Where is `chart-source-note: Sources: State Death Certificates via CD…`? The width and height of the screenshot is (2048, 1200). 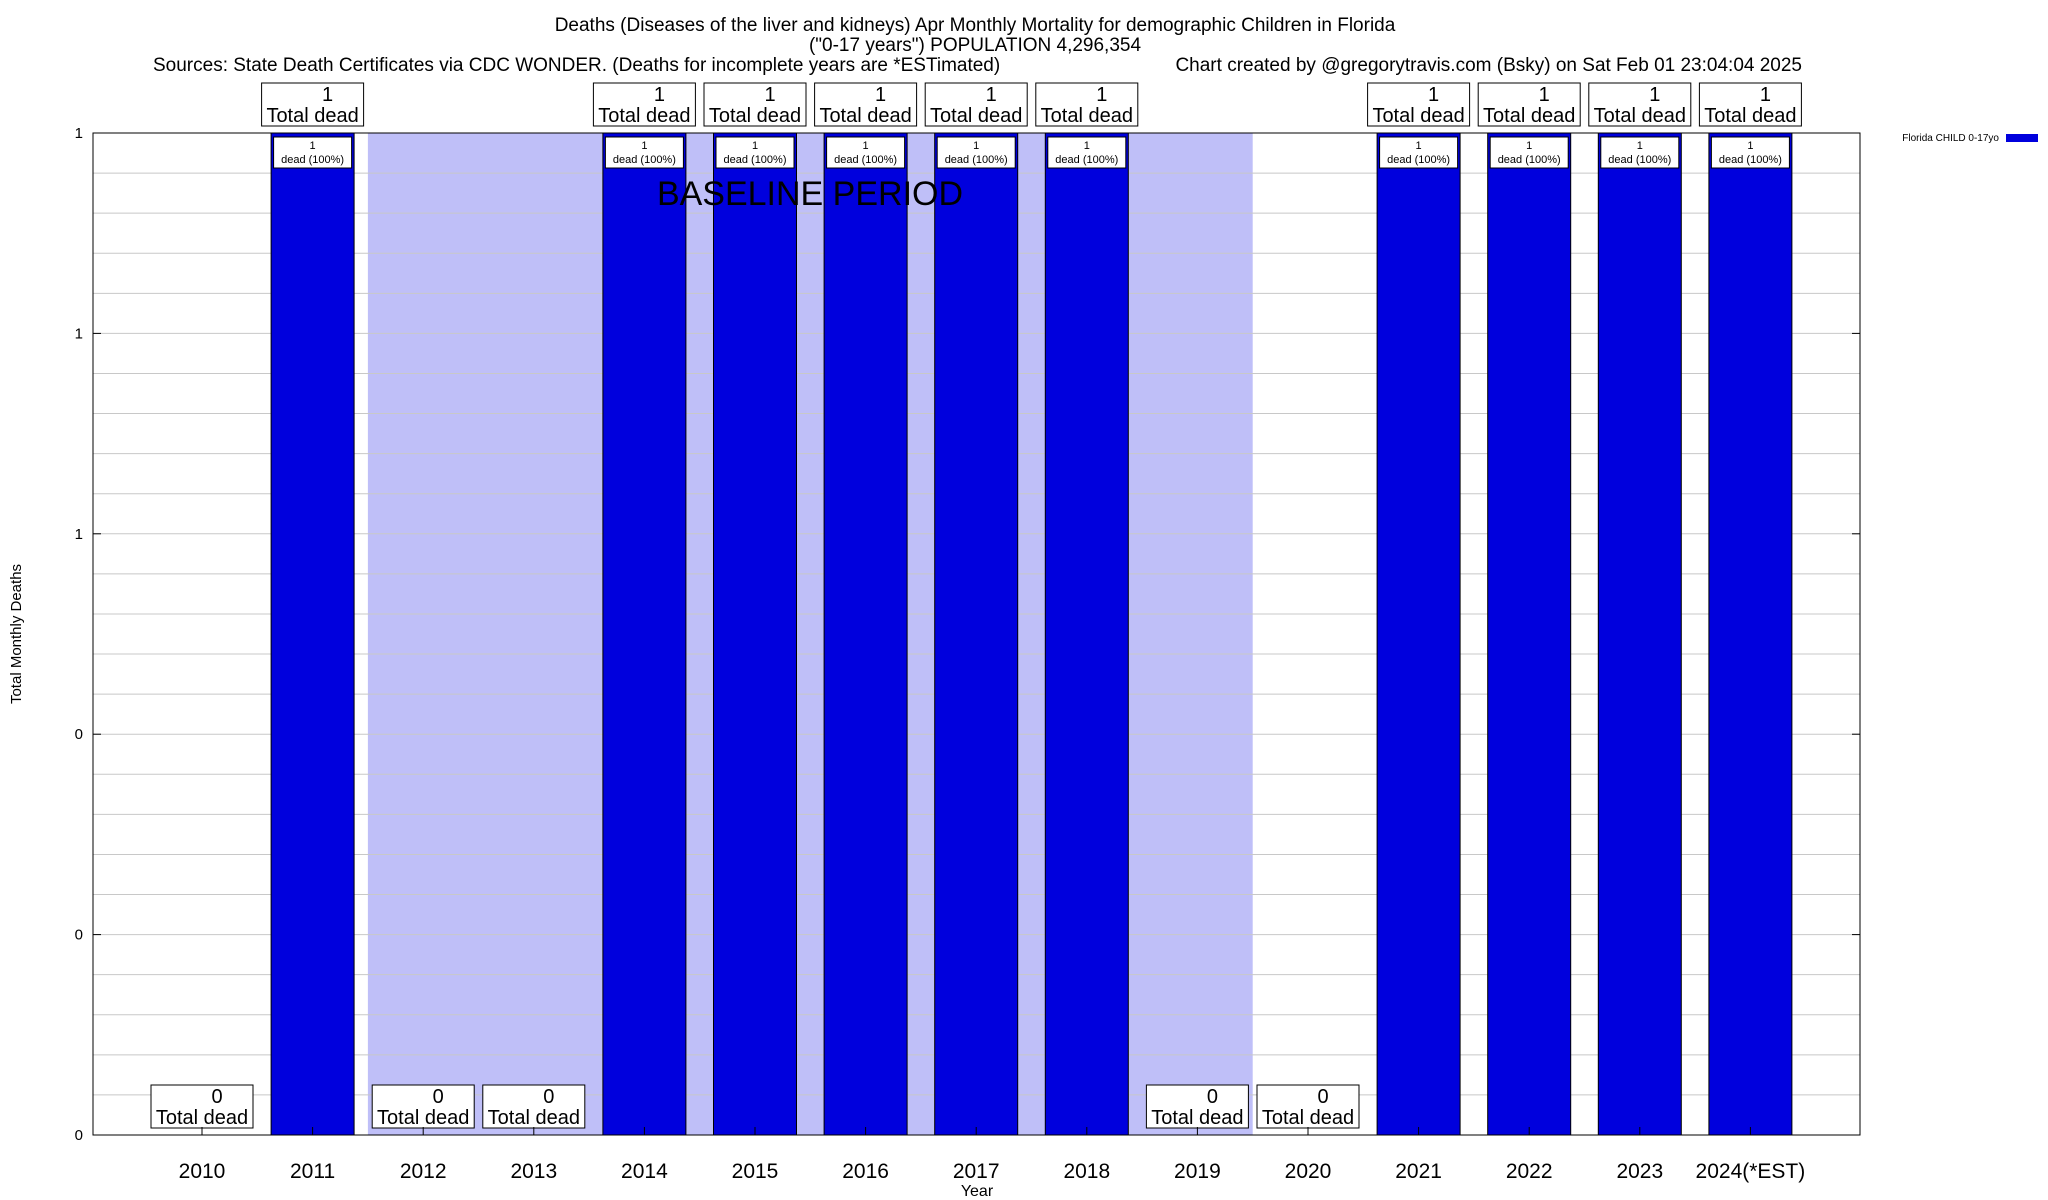 chart-source-note: Sources: State Death Certificates via CD… is located at coordinates (576, 65).